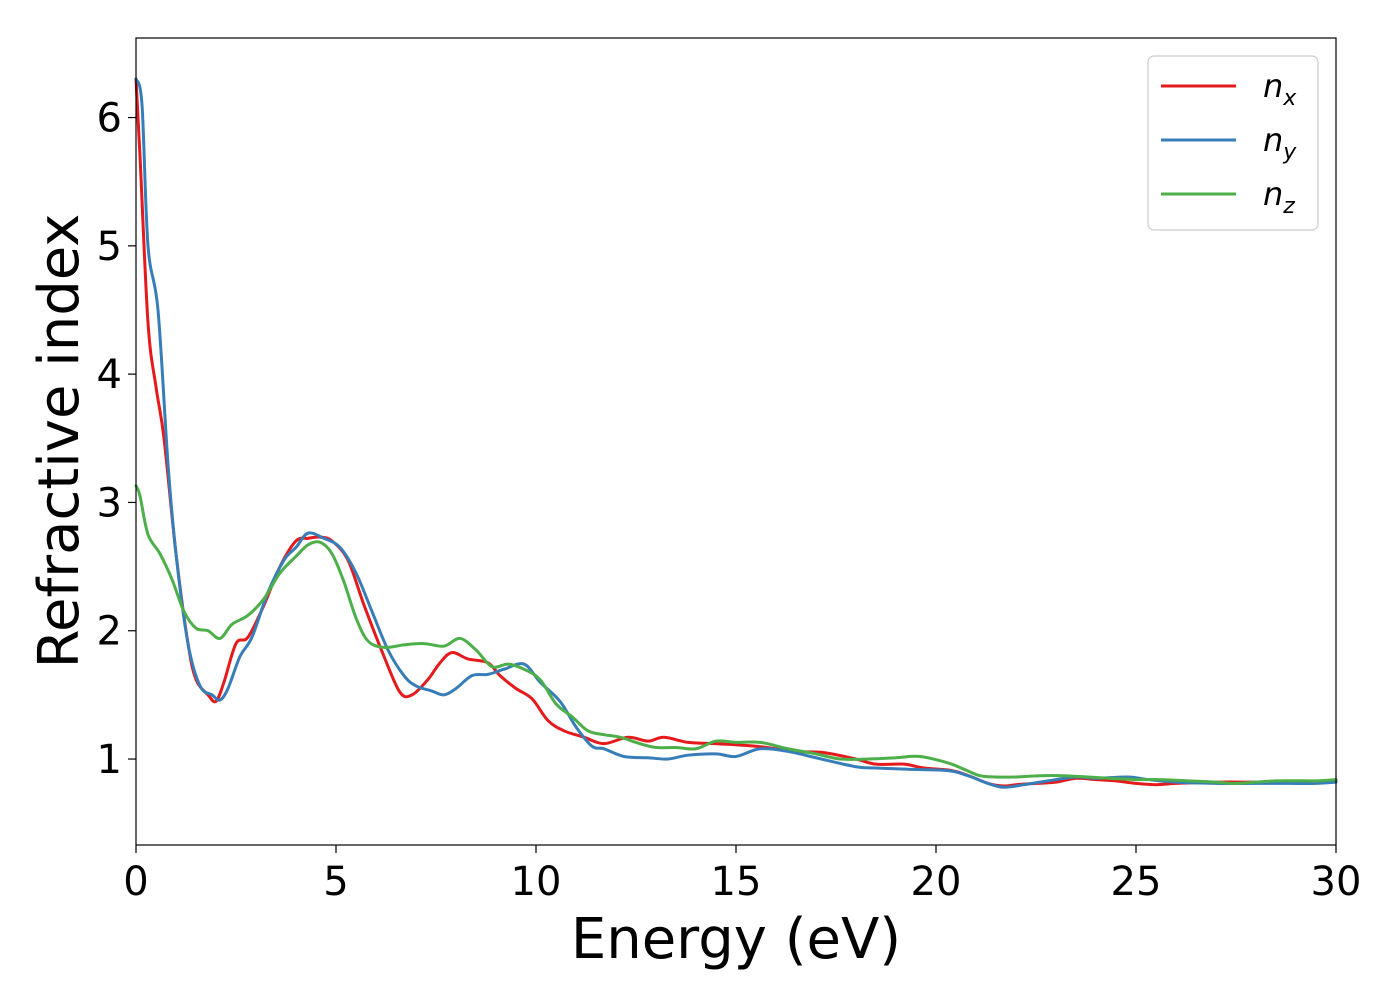 This screenshot has height=1000, width=1400. I want to click on legend-box, so click(1233, 143).